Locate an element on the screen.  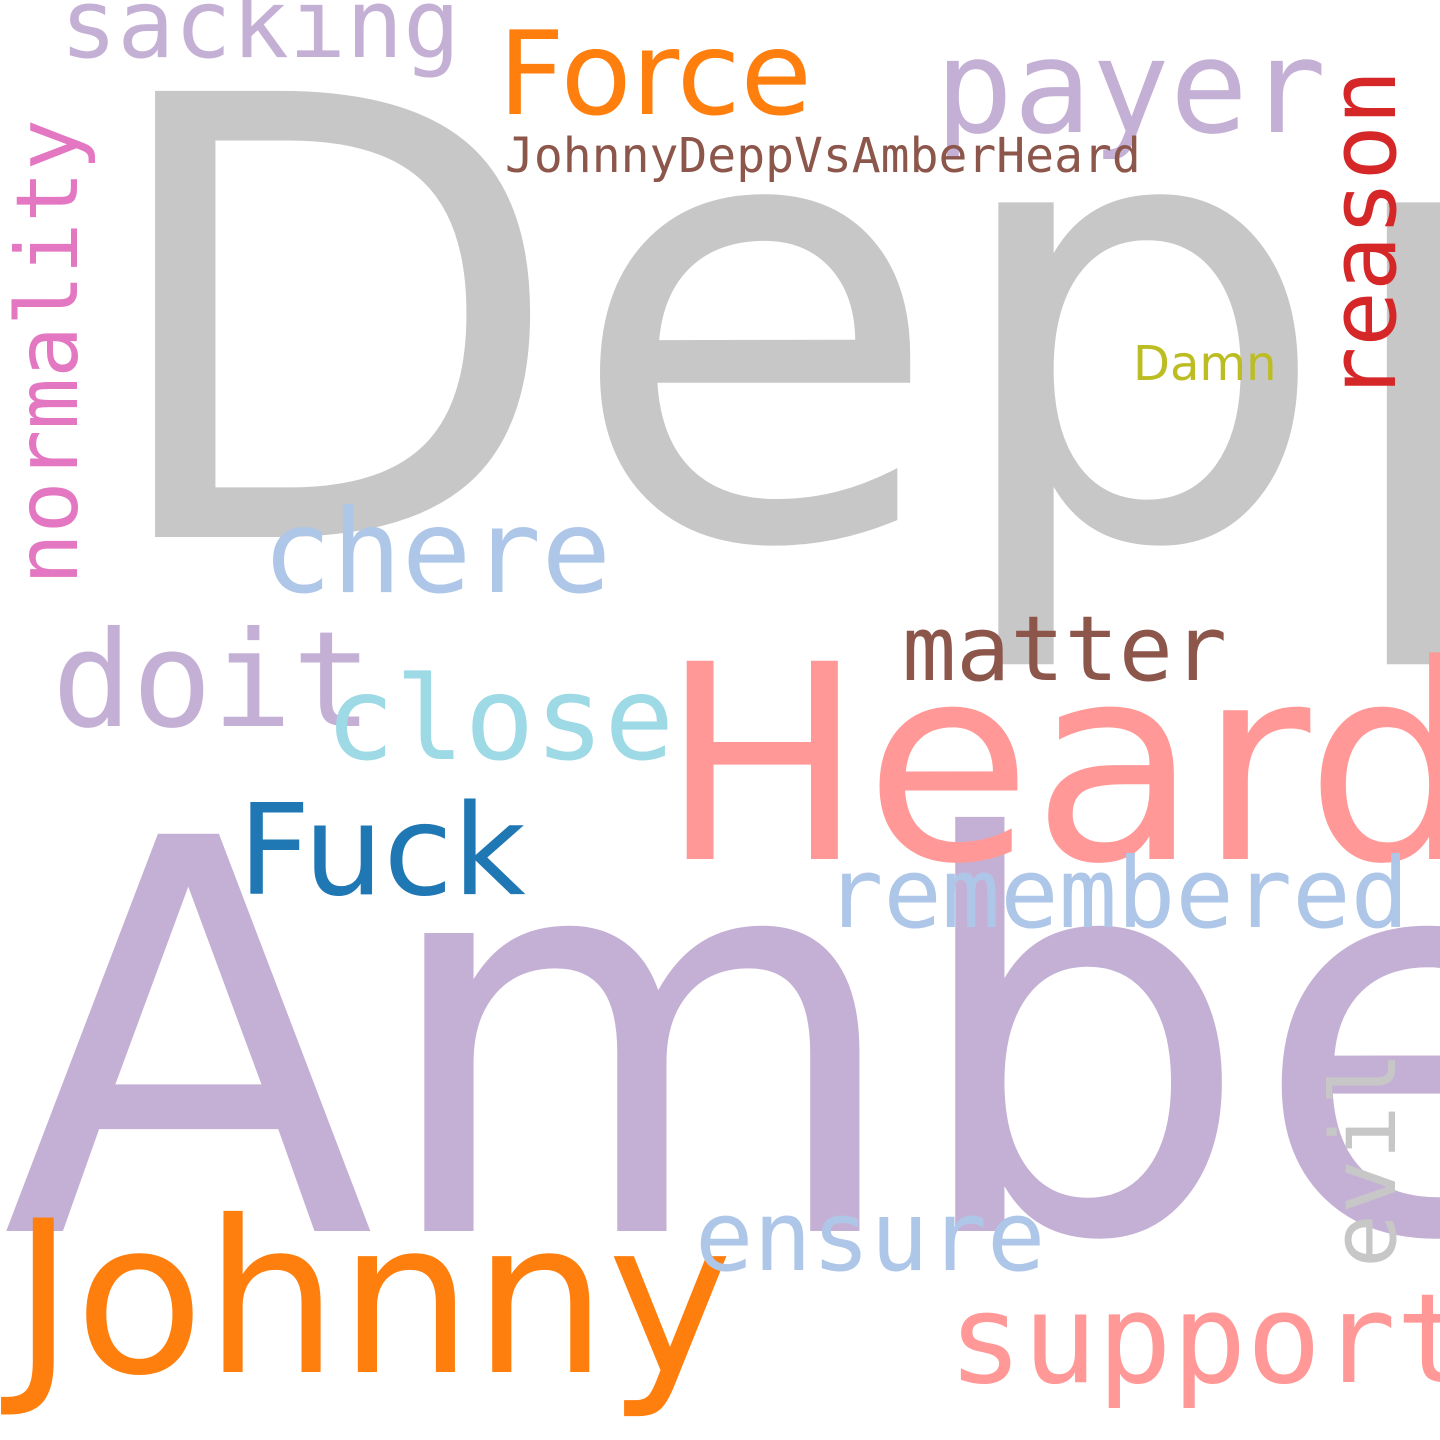
word-johnnydeppvsamberheard: JohnnyDeppVsAmberHeard is located at coordinates (823, 156).